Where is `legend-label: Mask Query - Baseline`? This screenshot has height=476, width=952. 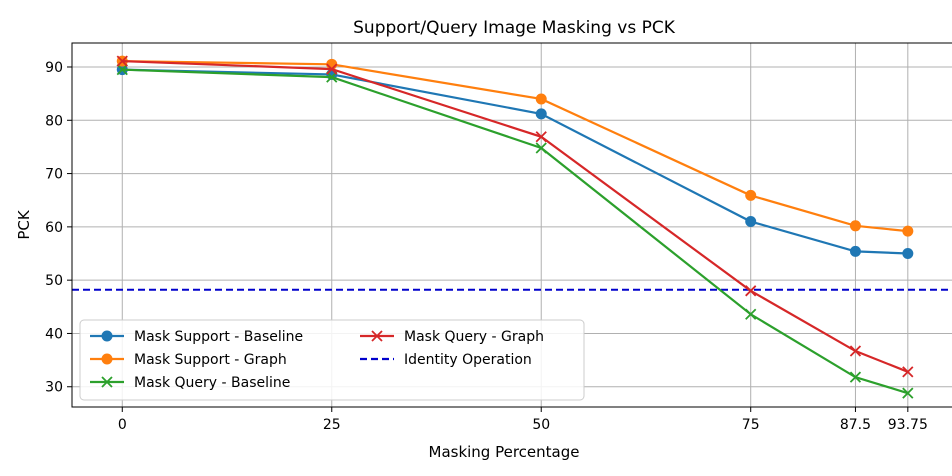
legend-label: Mask Query - Baseline is located at coordinates (212, 383).